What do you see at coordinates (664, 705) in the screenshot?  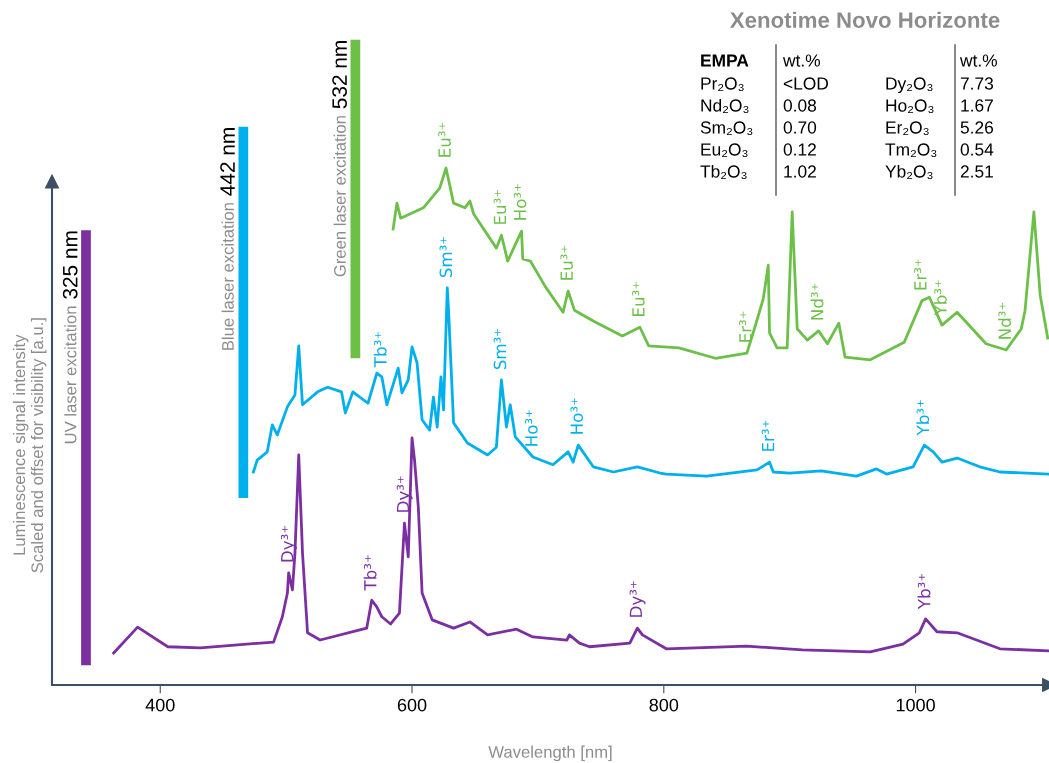 I see `x-tick-label: 800` at bounding box center [664, 705].